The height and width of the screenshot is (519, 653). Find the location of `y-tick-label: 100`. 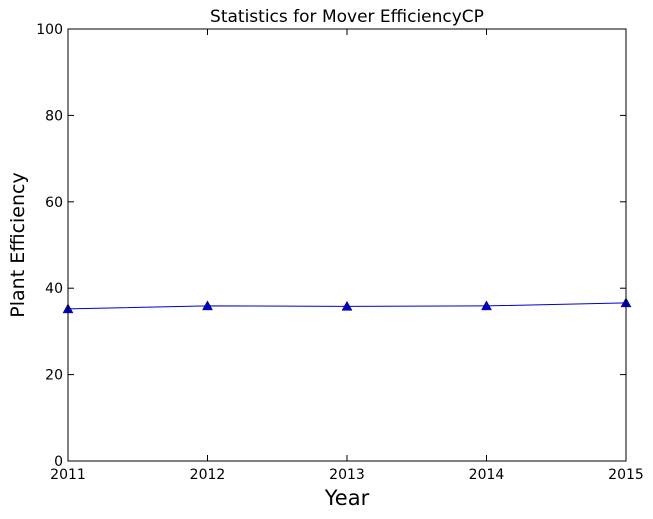

y-tick-label: 100 is located at coordinates (49, 30).